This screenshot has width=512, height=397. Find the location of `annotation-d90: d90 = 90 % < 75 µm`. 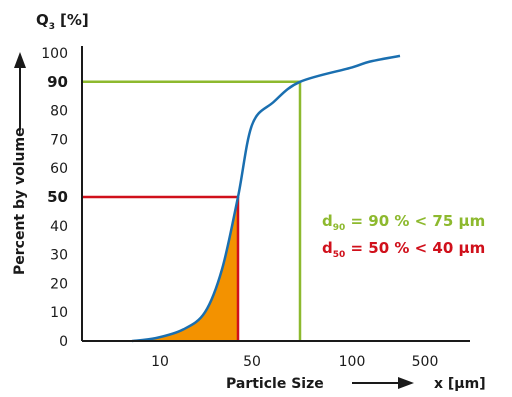

annotation-d90: d90 = 90 % < 75 µm is located at coordinates (403, 222).